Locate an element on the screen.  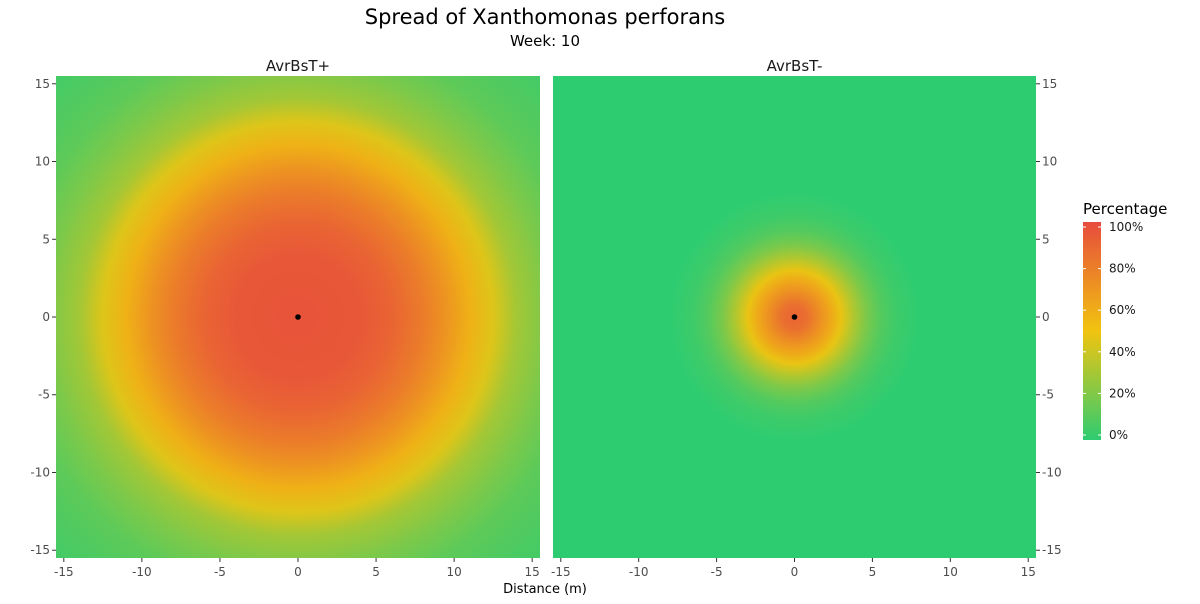
x-axis-label: Distance (m) is located at coordinates (545, 589).